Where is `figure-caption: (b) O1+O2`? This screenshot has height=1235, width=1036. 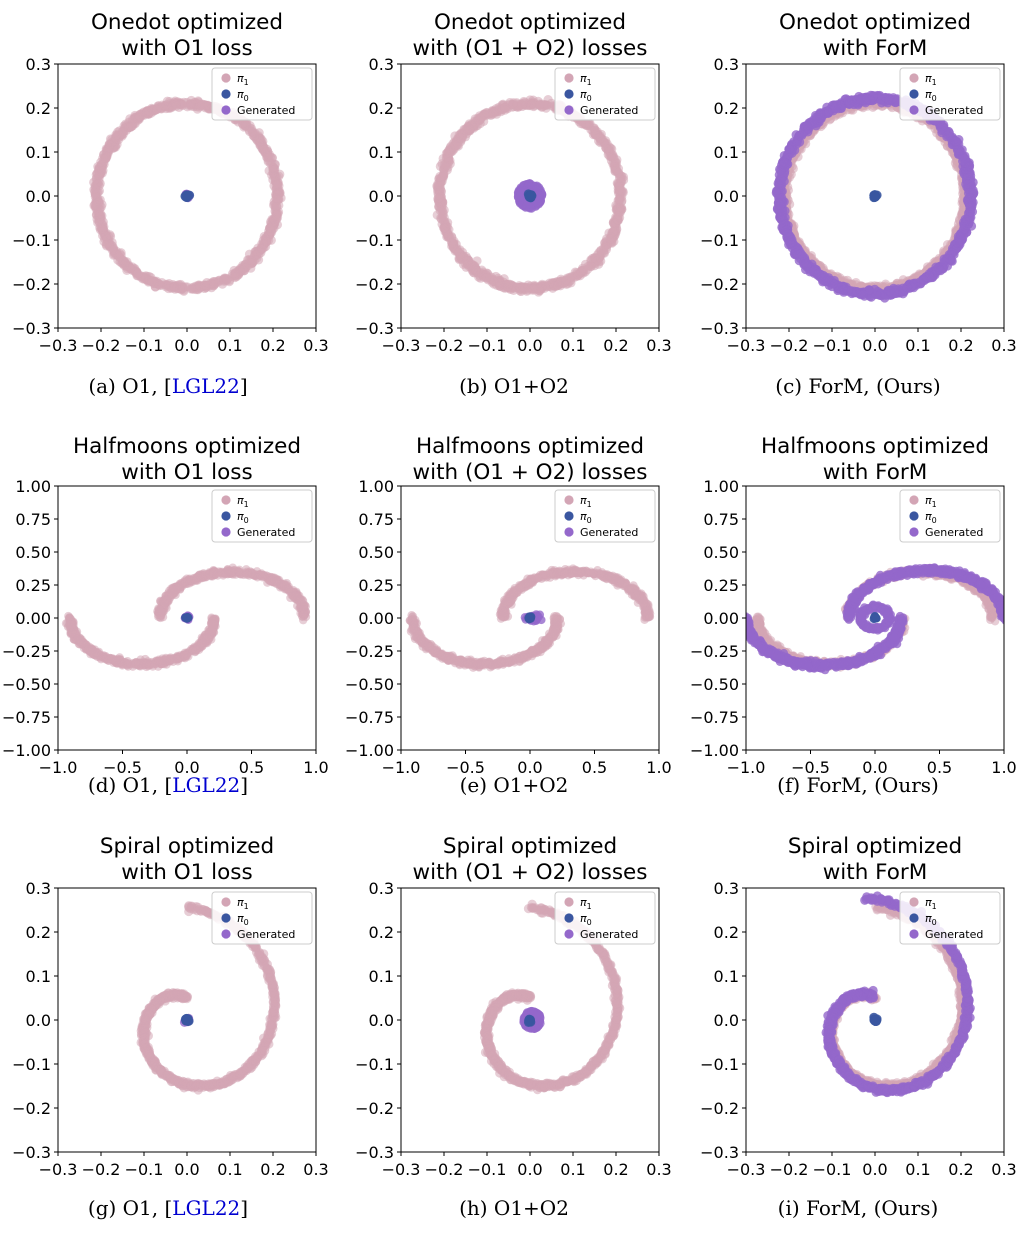
figure-caption: (b) O1+O2 is located at coordinates (514, 386).